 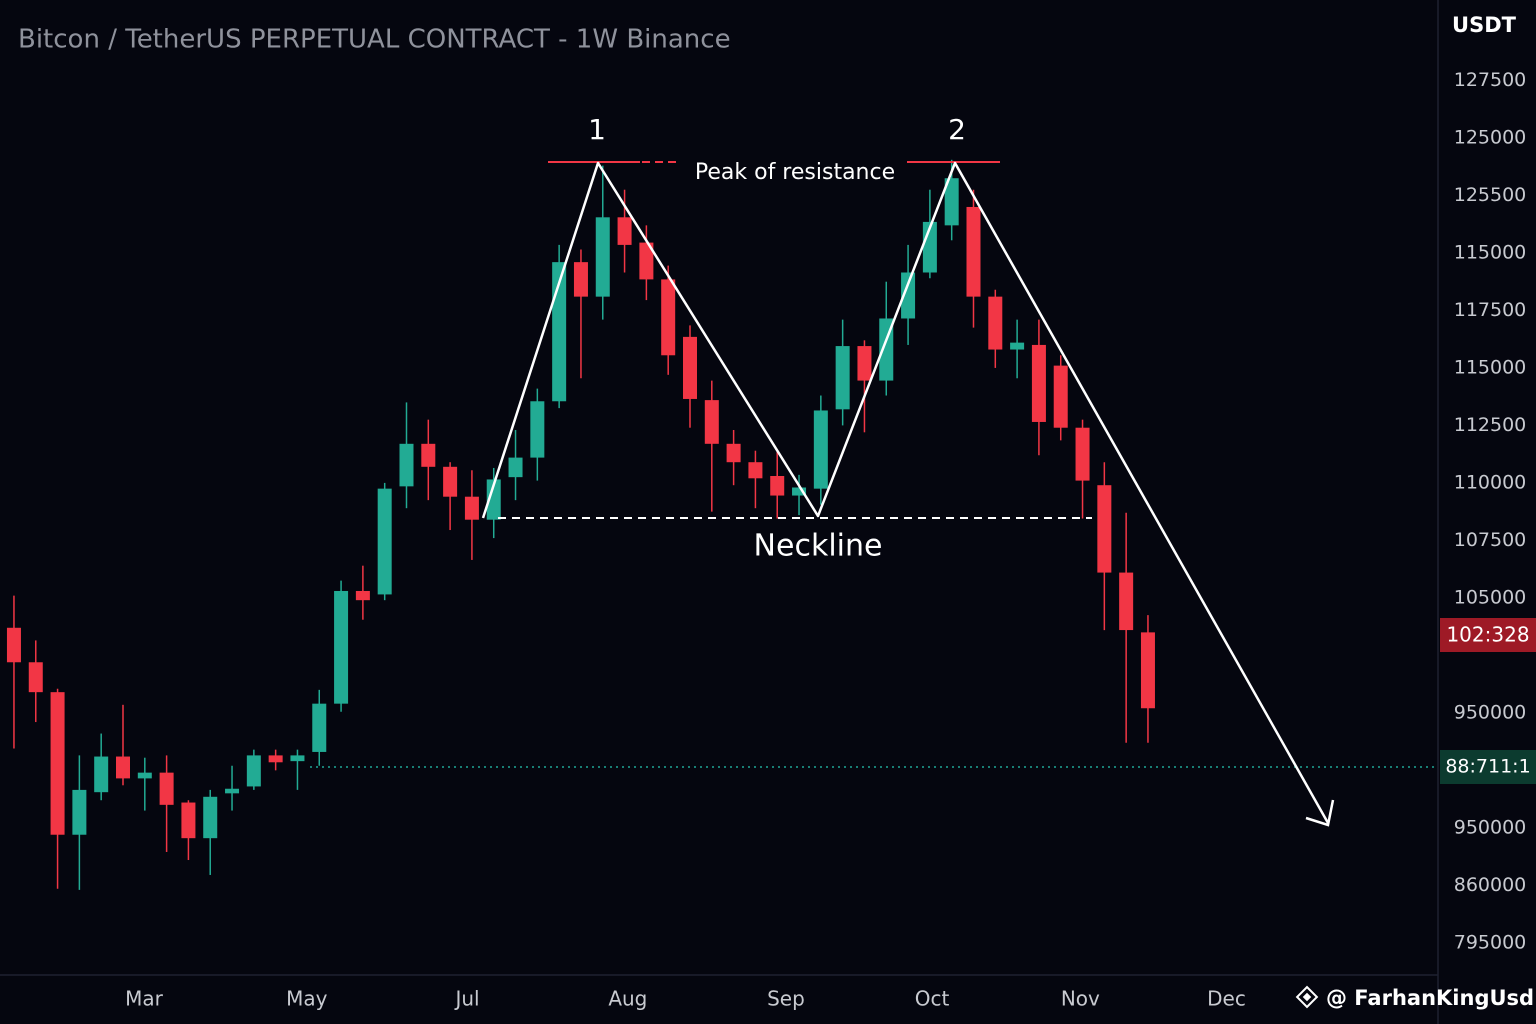 I want to click on currency-label: USDT, so click(x=1484, y=25).